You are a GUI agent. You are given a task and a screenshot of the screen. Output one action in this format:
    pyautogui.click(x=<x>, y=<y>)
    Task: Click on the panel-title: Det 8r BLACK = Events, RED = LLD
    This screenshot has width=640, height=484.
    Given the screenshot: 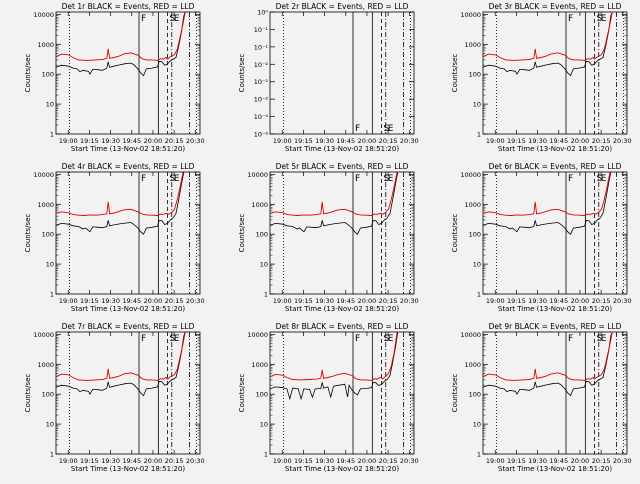 What is the action you would take?
    pyautogui.click(x=342, y=326)
    